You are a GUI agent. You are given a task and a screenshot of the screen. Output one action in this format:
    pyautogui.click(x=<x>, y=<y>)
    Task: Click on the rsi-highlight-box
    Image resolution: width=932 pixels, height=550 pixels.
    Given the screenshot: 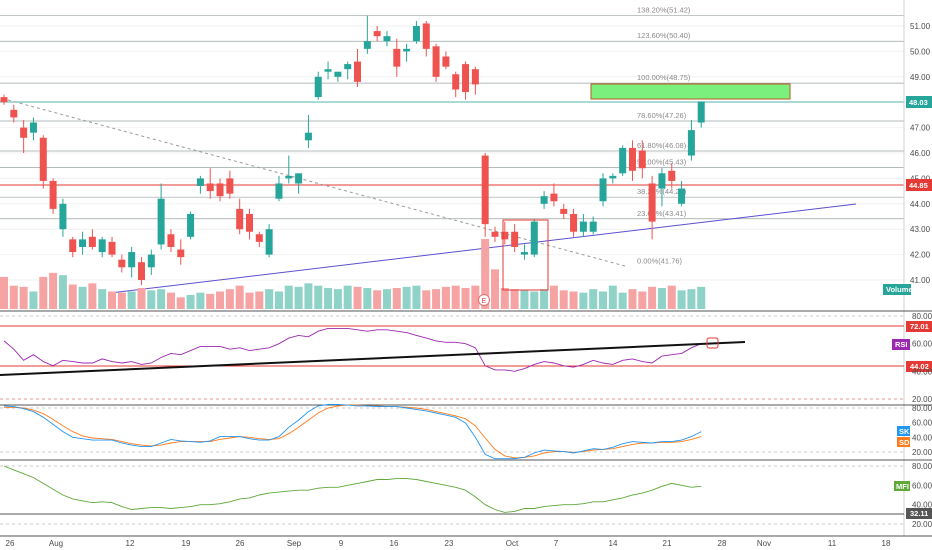 What is the action you would take?
    pyautogui.click(x=712, y=343)
    